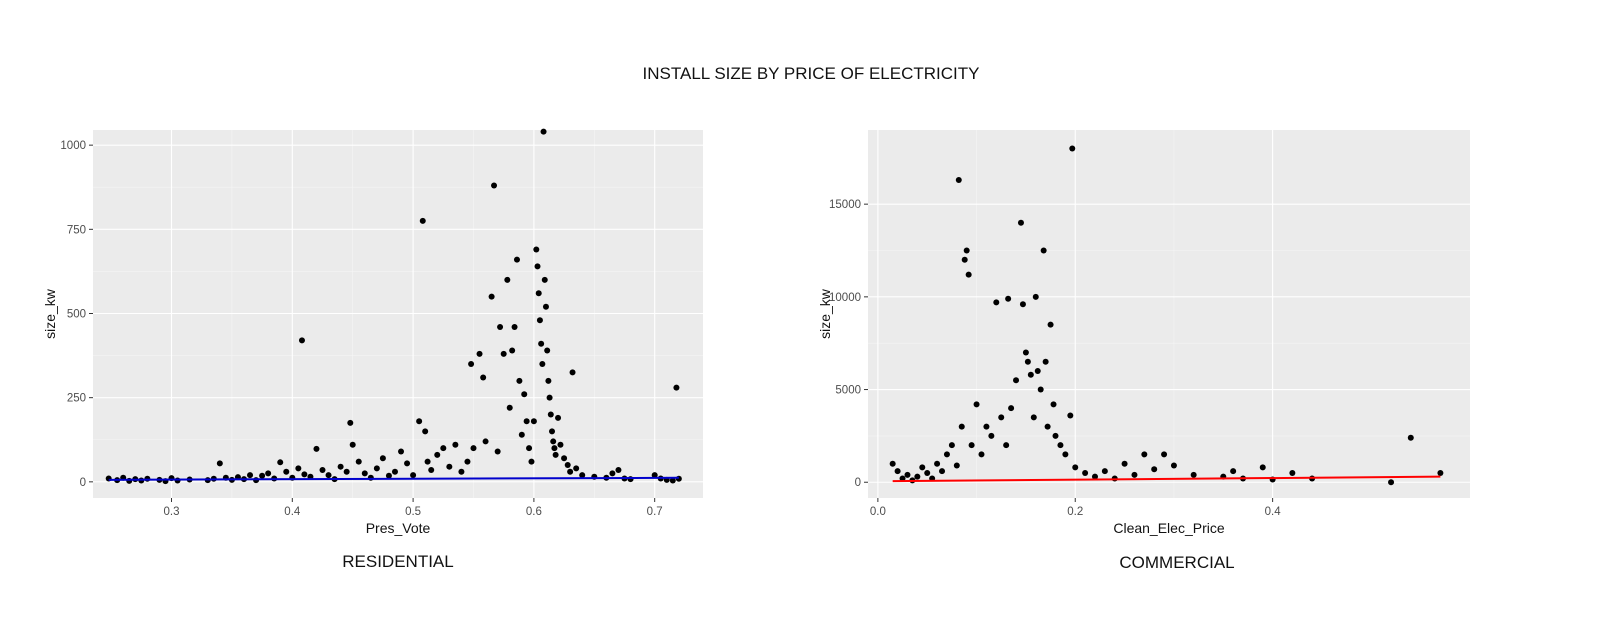  Describe the element at coordinates (76, 314) in the screenshot. I see `y-tick-label: 500` at that location.